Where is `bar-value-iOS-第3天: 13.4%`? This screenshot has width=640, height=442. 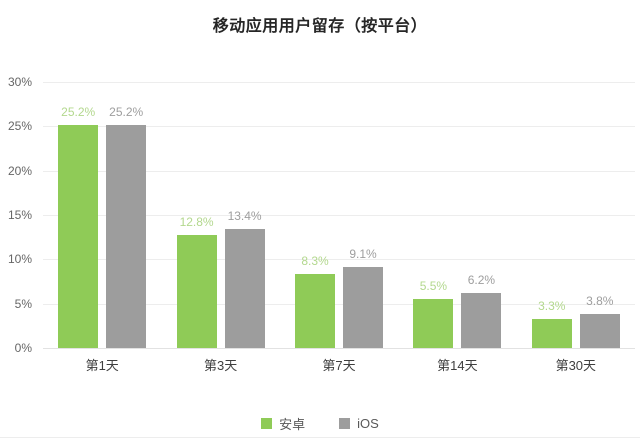 bar-value-iOS-第3天: 13.4% is located at coordinates (244, 216).